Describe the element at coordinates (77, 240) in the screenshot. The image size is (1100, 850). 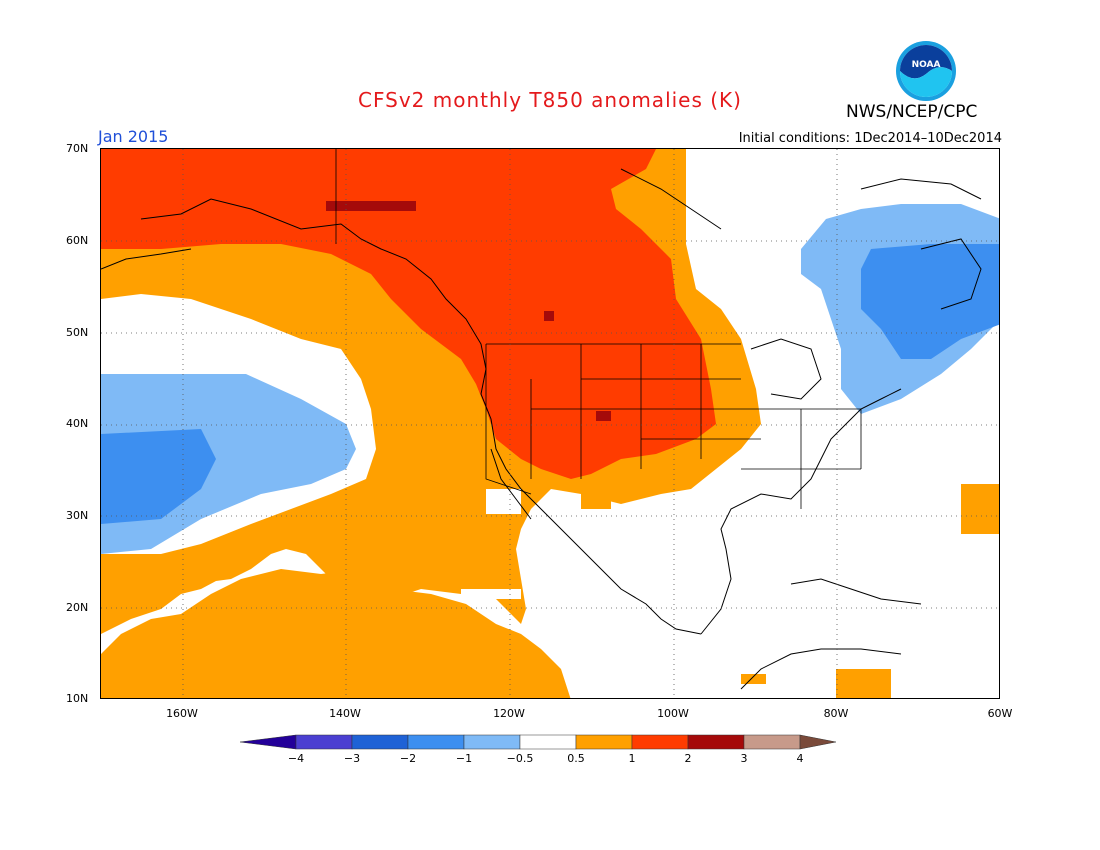
I see `lat-label: 60N` at that location.